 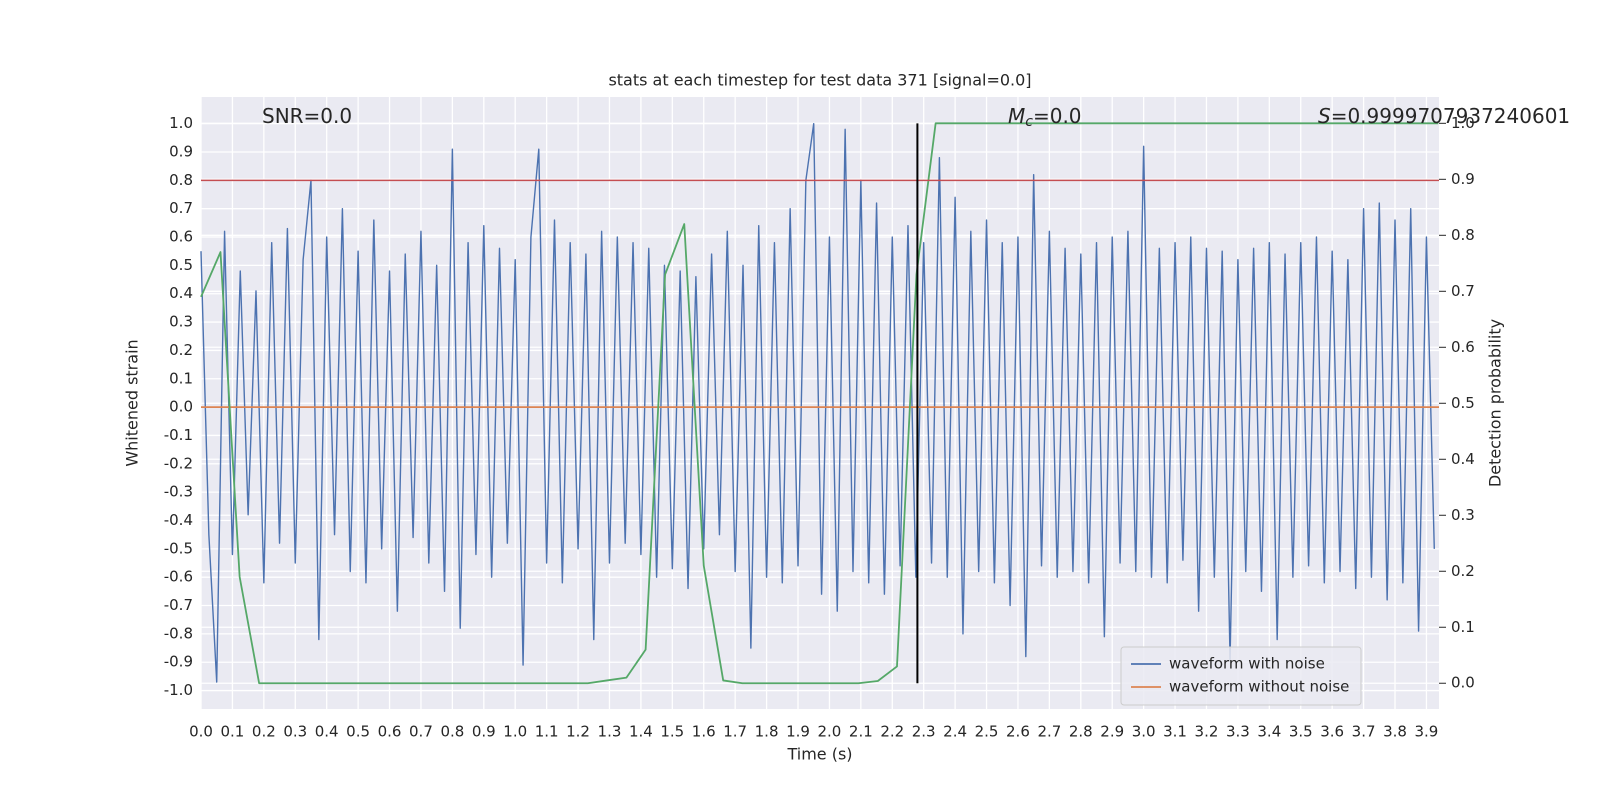 I want to click on x-tick-label: 1.3, so click(x=610, y=732).